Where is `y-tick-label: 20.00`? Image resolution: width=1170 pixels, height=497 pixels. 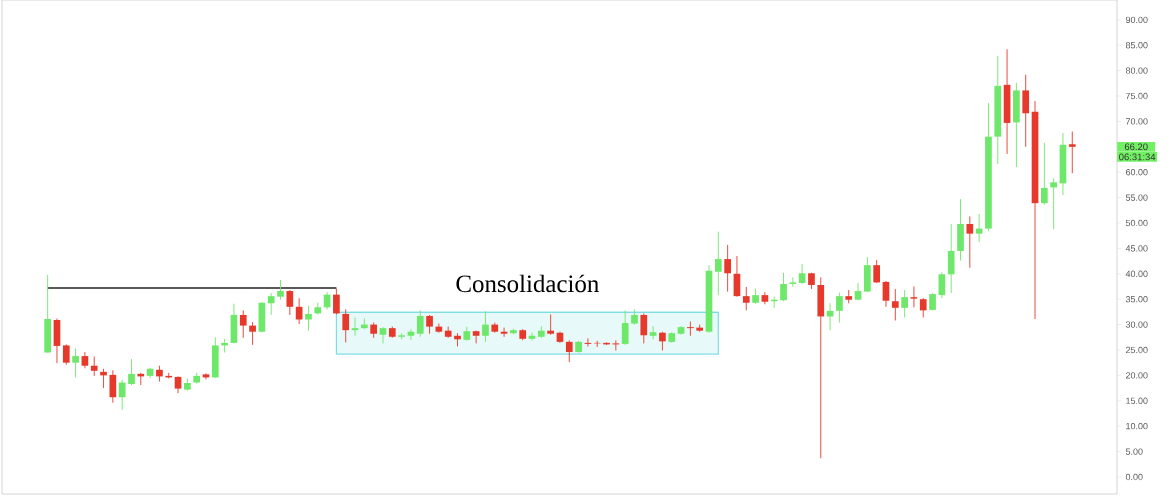 y-tick-label: 20.00 is located at coordinates (1136, 375).